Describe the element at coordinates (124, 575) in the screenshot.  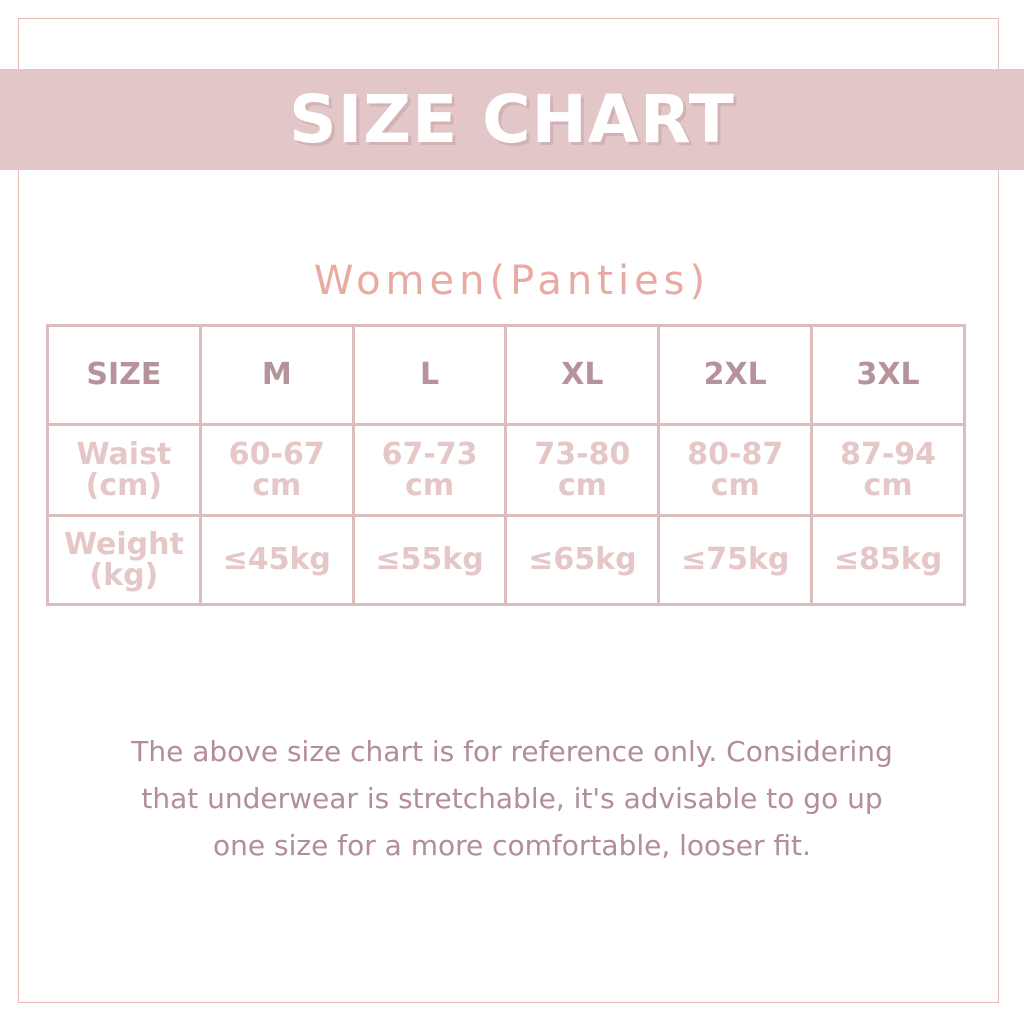
I see `row-label-unit: (kg)` at that location.